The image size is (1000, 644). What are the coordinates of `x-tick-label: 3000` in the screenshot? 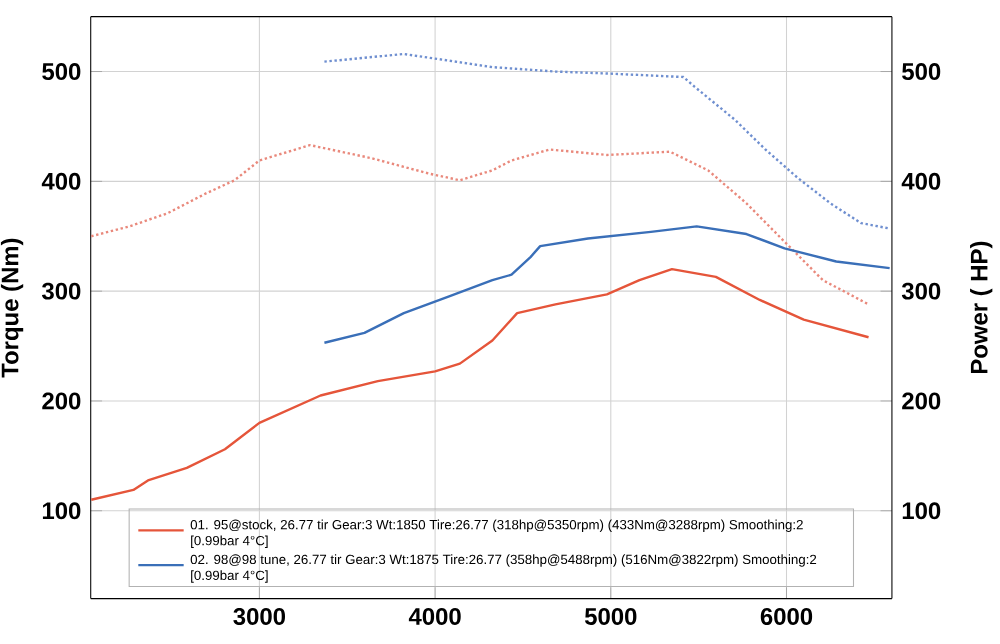 It's located at (259, 616).